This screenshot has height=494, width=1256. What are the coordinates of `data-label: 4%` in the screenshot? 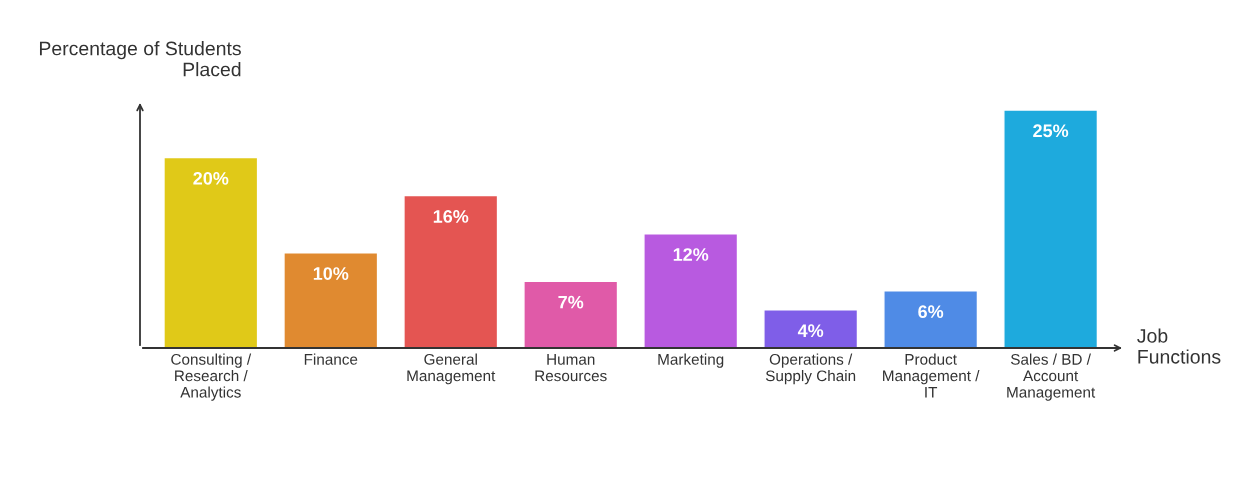 It's located at (810, 331).